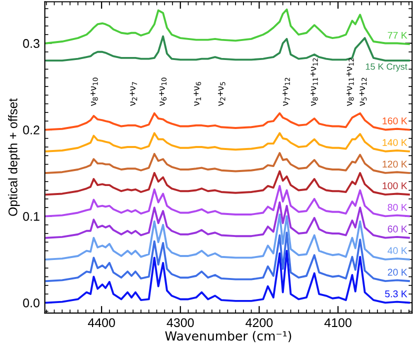 This screenshot has width=415, height=349. I want to click on annotation: ν$_{7}$+ν$_{12}$, so click(286, 92).